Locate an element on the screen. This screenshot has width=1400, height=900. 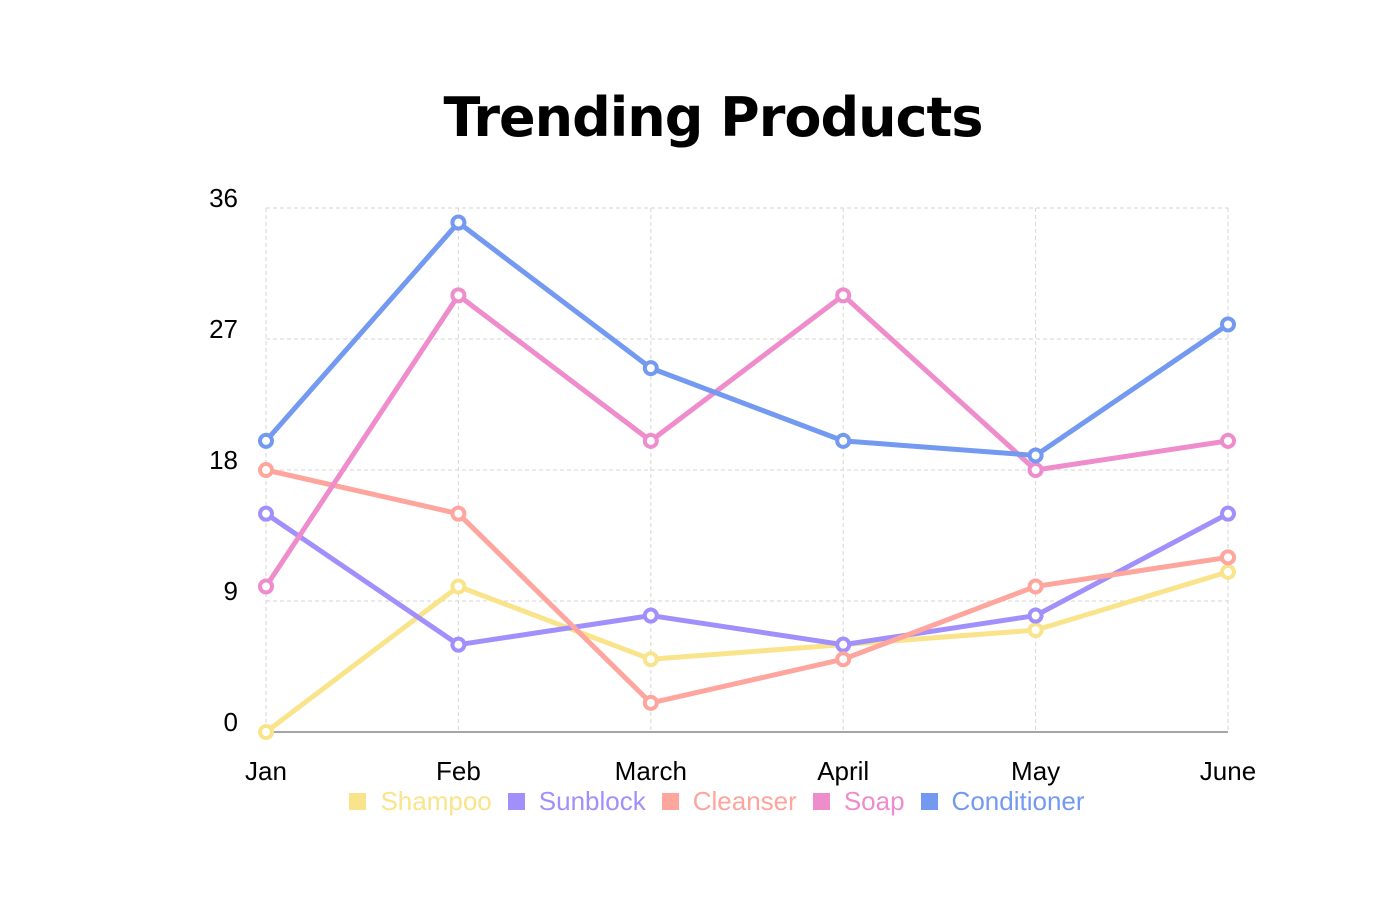
y-tick-label: 9 is located at coordinates (231, 591).